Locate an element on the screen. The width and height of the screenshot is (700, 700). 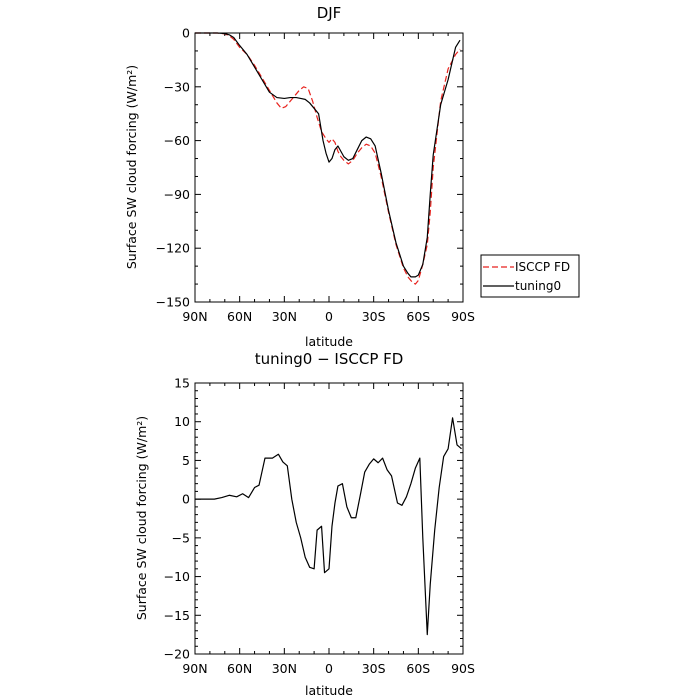
top-y-axis-label: Surface SW cloud forcing (W/m²) is located at coordinates (131, 167).